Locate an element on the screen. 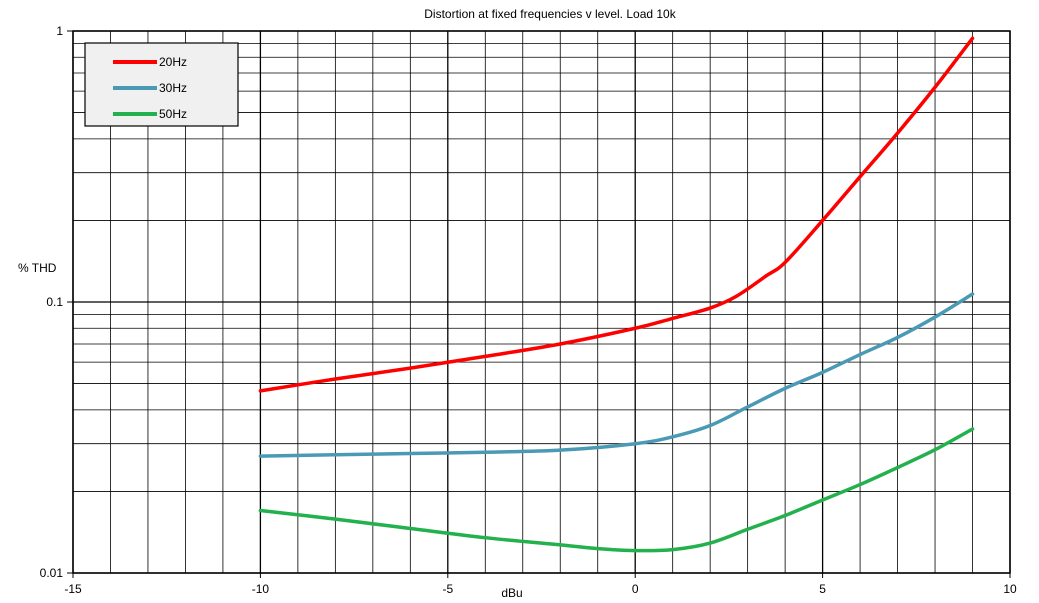 Image resolution: width=1039 pixels, height=603 pixels. x-tick-label: 5 is located at coordinates (822, 589).